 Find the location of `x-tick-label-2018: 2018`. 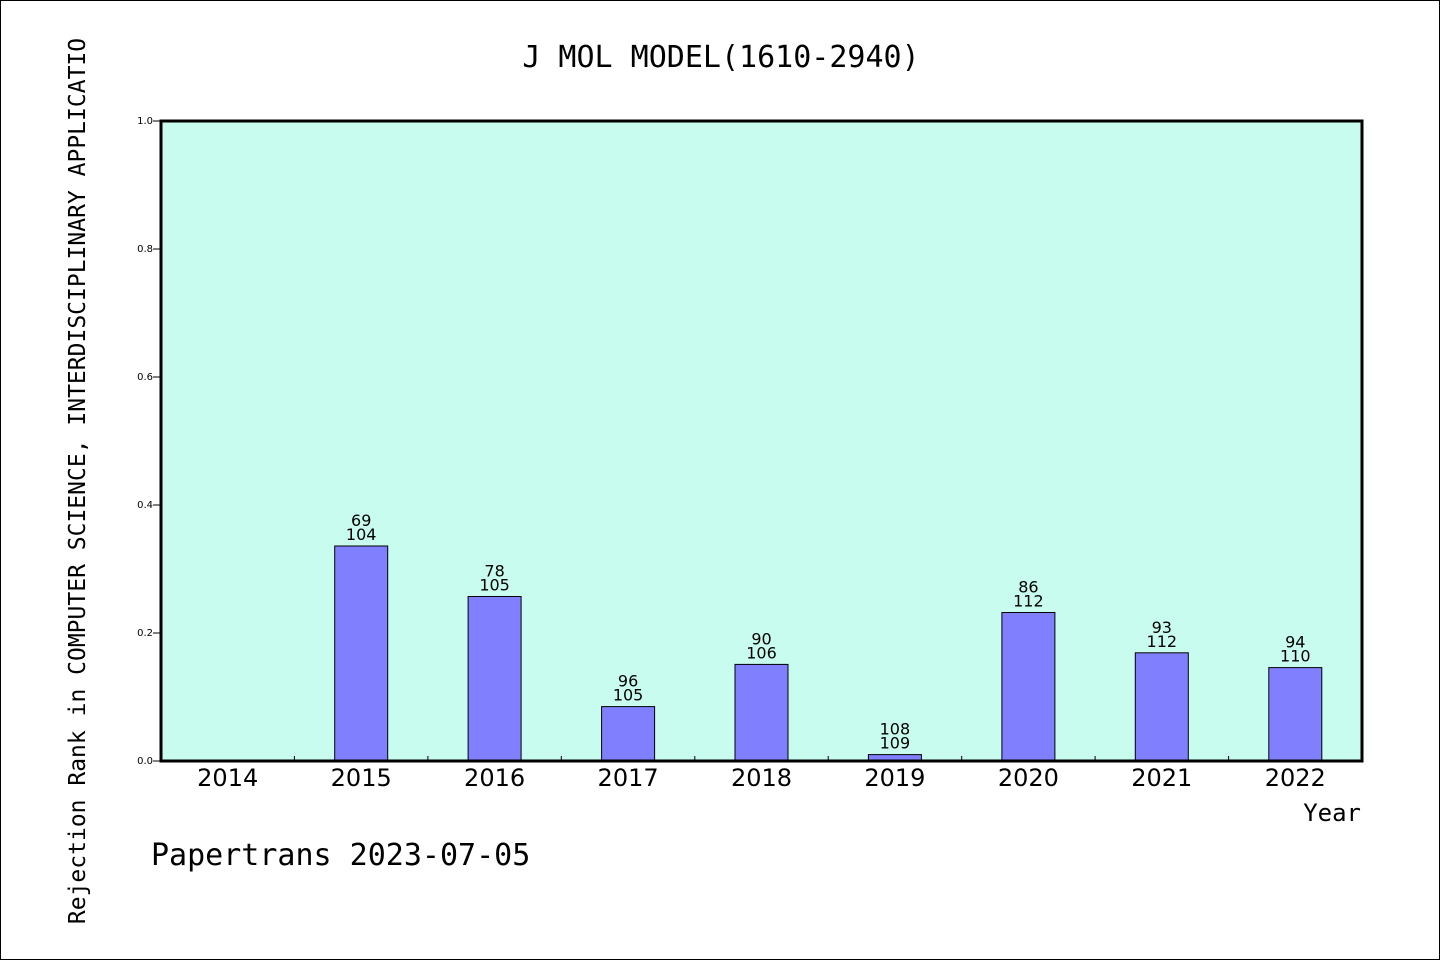

x-tick-label-2018: 2018 is located at coordinates (761, 778).